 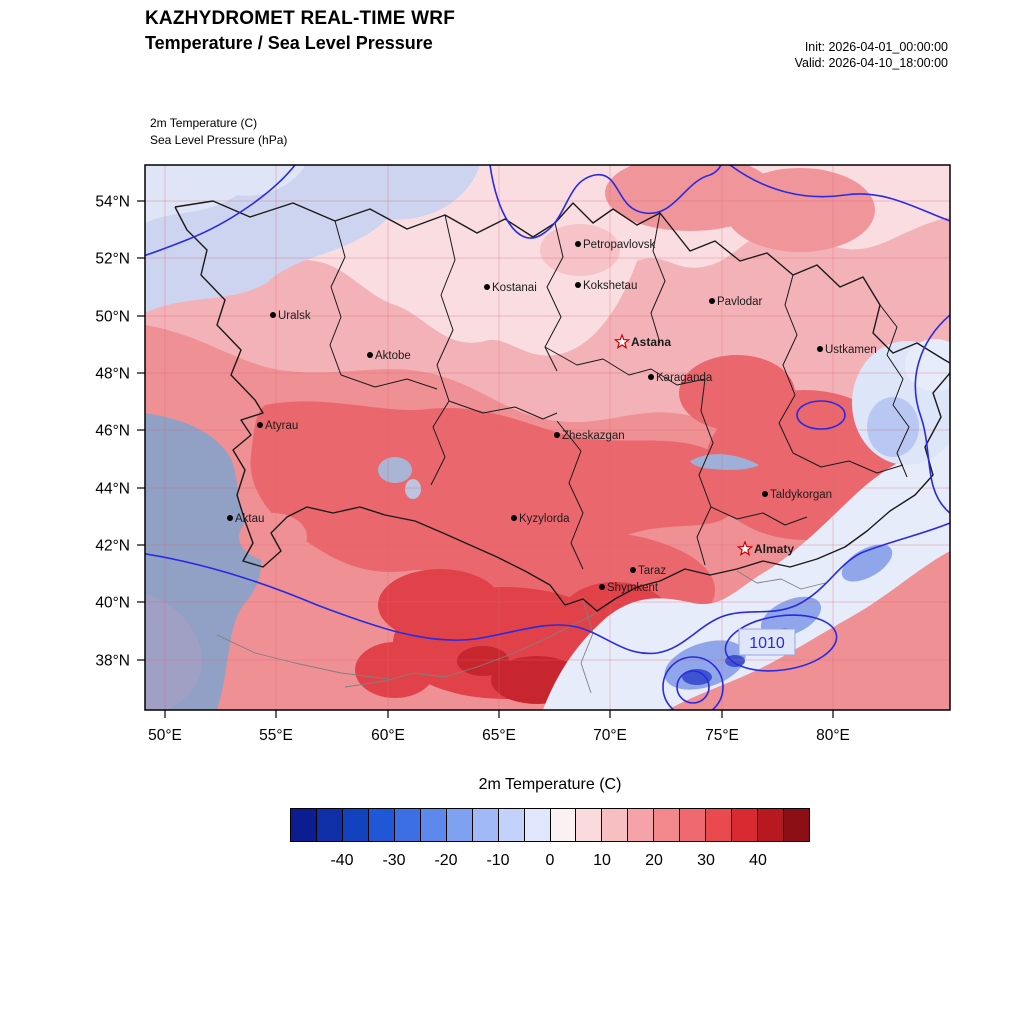 I want to click on colorbar-tick-label: 40, so click(x=758, y=860).